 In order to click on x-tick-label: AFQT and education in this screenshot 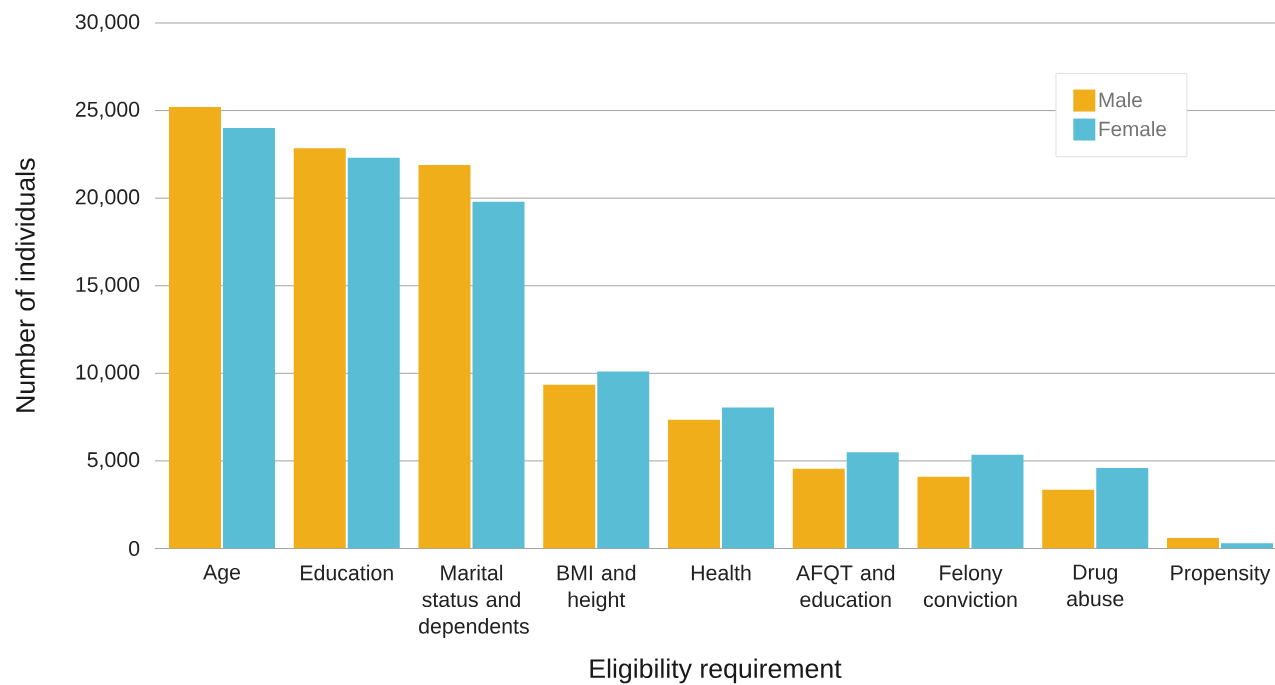, I will do `click(845, 586)`.